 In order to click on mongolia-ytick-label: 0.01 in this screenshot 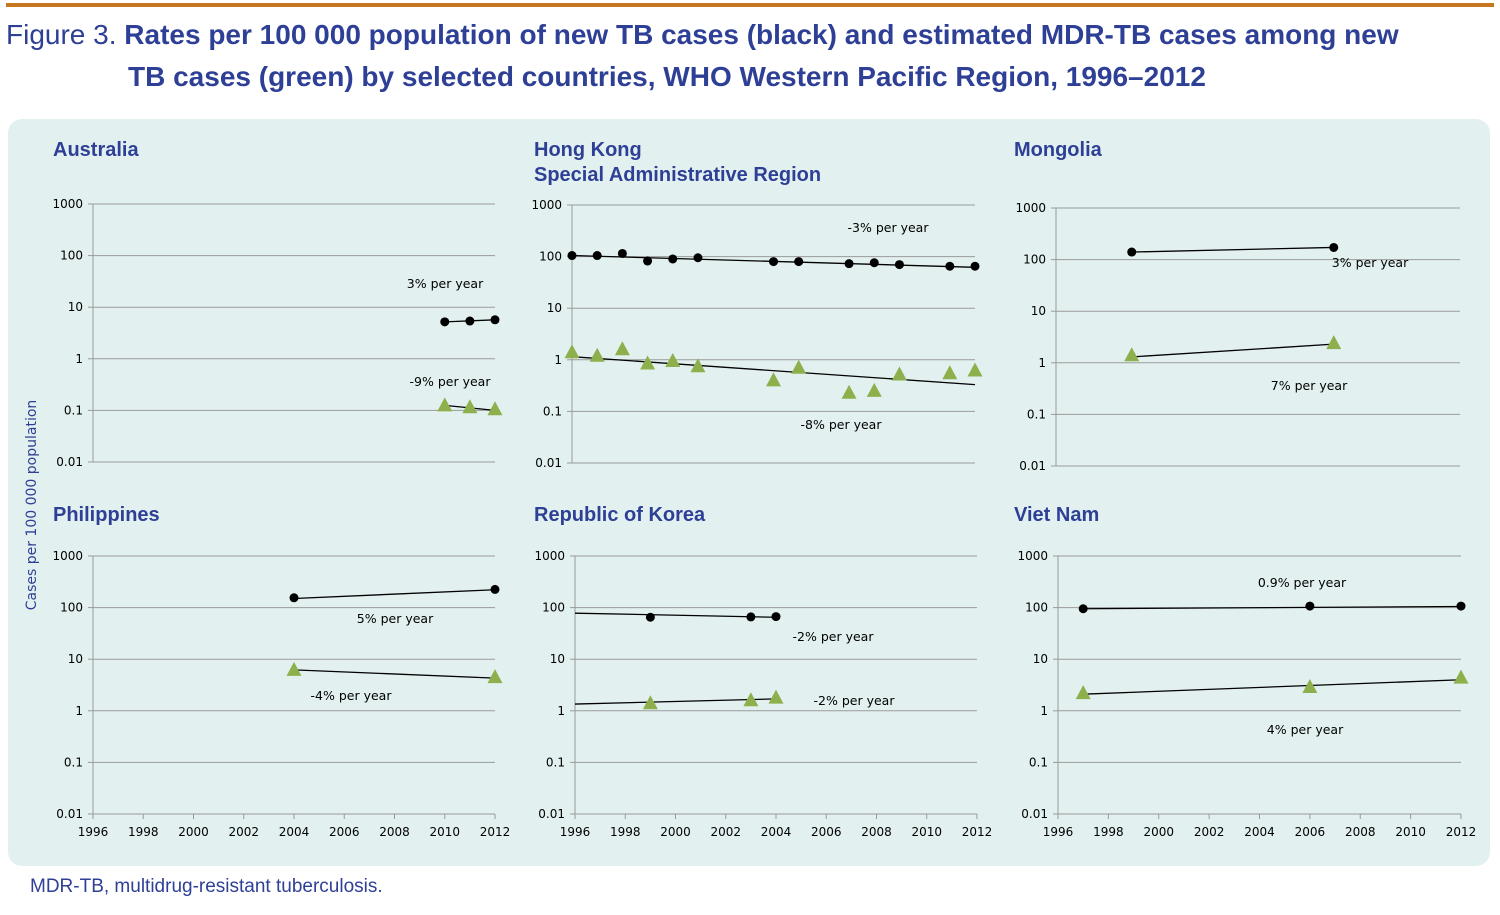, I will do `click(1032, 466)`.